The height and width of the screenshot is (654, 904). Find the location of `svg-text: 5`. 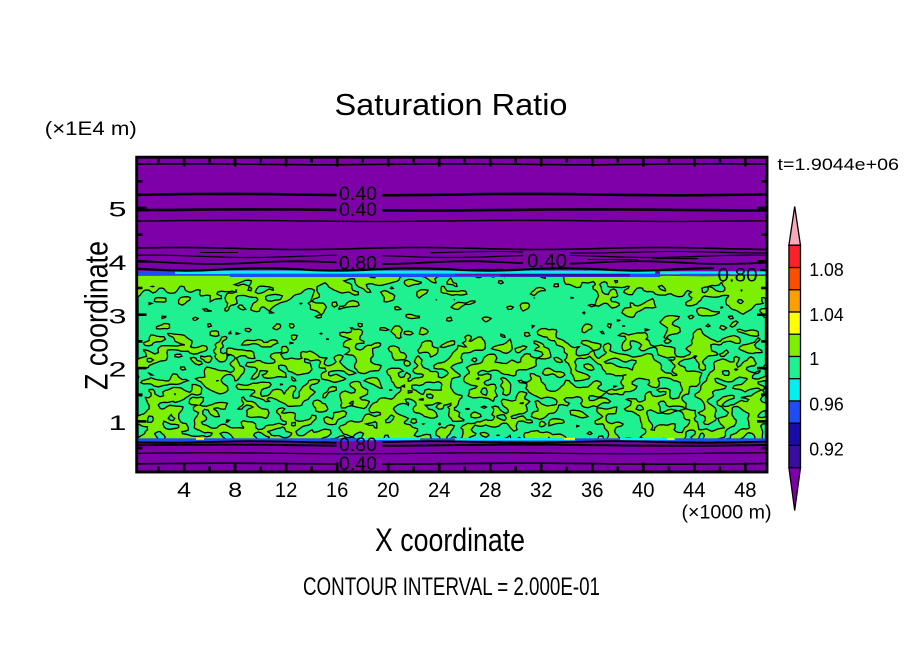

svg-text: 5 is located at coordinates (118, 210).